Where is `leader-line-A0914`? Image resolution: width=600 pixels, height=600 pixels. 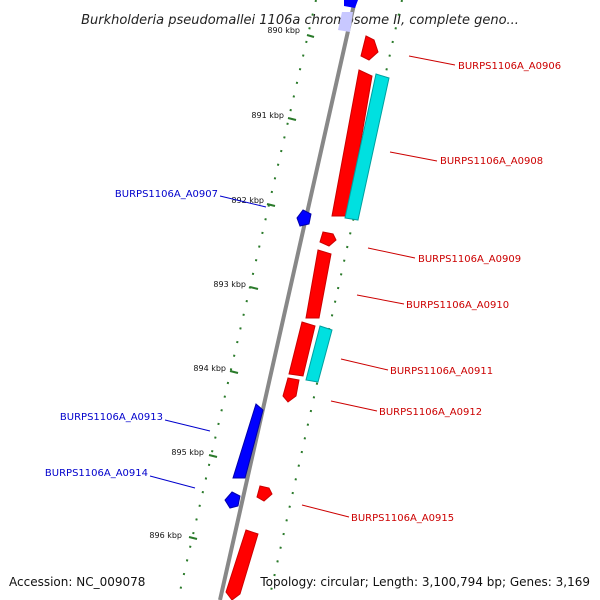 leader-line-A0914 is located at coordinates (172, 482).